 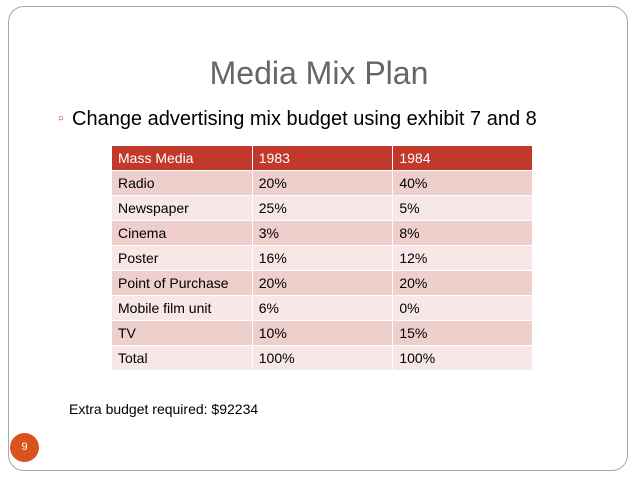 I want to click on cell-media: Newspaper, so click(x=182, y=208).